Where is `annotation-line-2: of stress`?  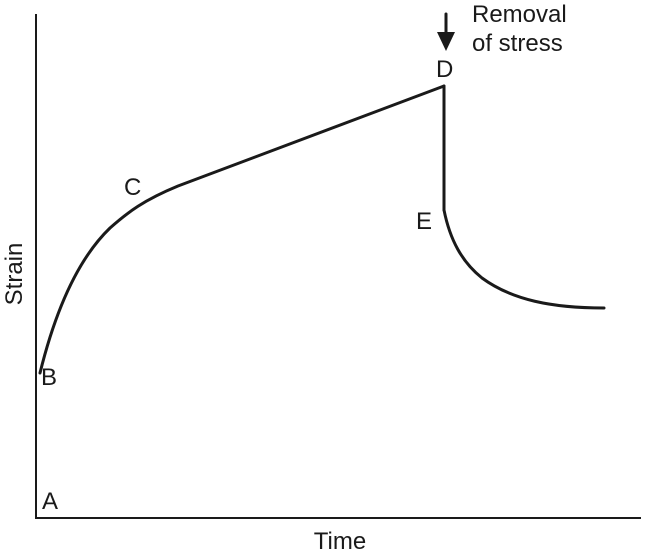 annotation-line-2: of stress is located at coordinates (517, 43).